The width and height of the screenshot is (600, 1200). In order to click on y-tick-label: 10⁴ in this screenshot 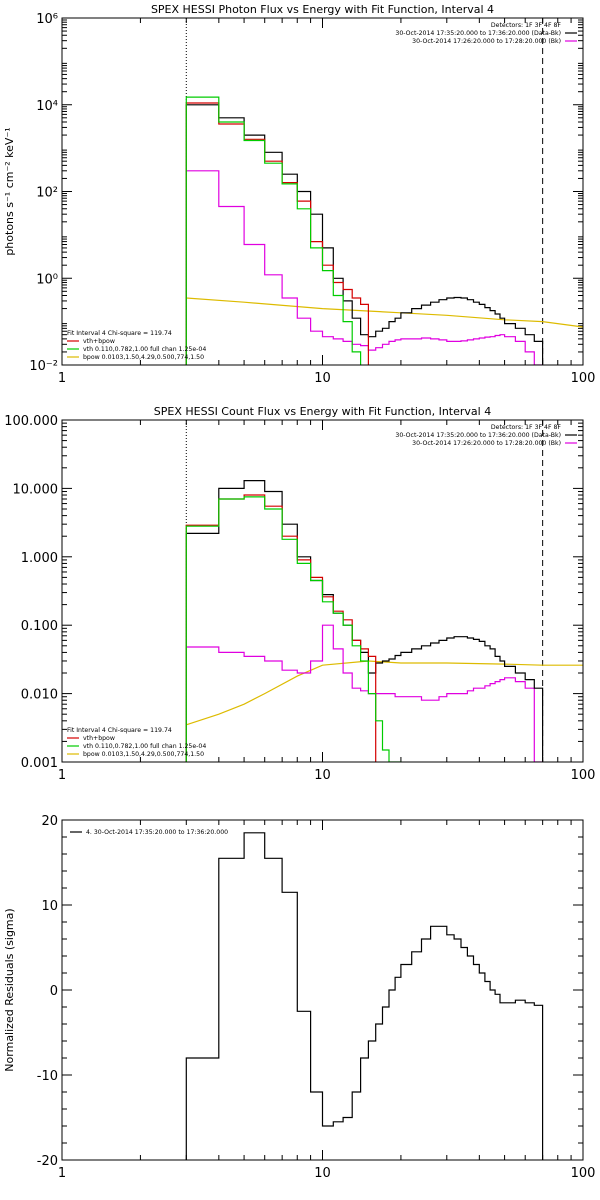, I will do `click(47, 106)`.